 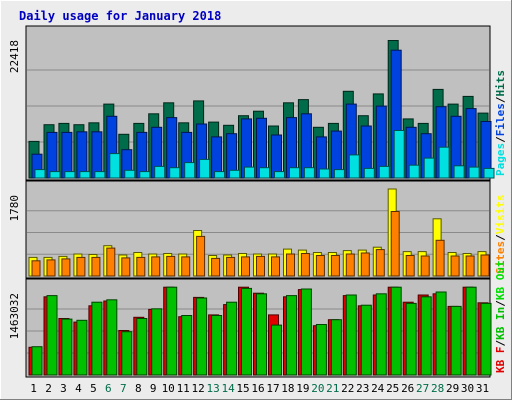 I want to click on x-tick-label-21: 21, so click(x=332, y=388).